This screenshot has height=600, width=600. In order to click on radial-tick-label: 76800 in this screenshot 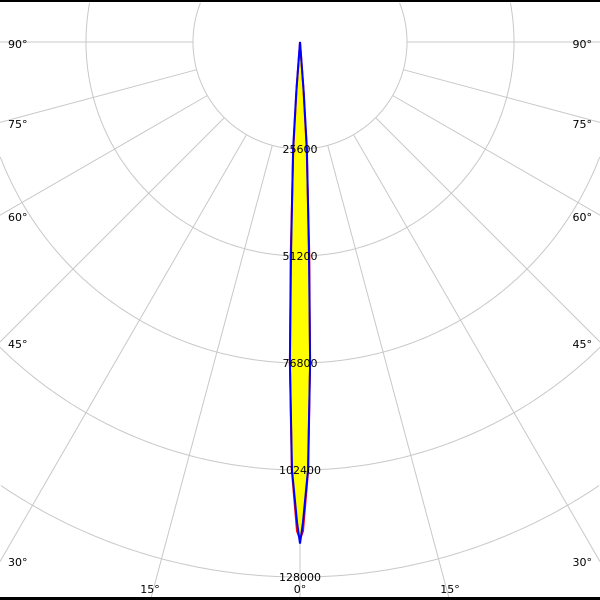, I will do `click(300, 363)`.